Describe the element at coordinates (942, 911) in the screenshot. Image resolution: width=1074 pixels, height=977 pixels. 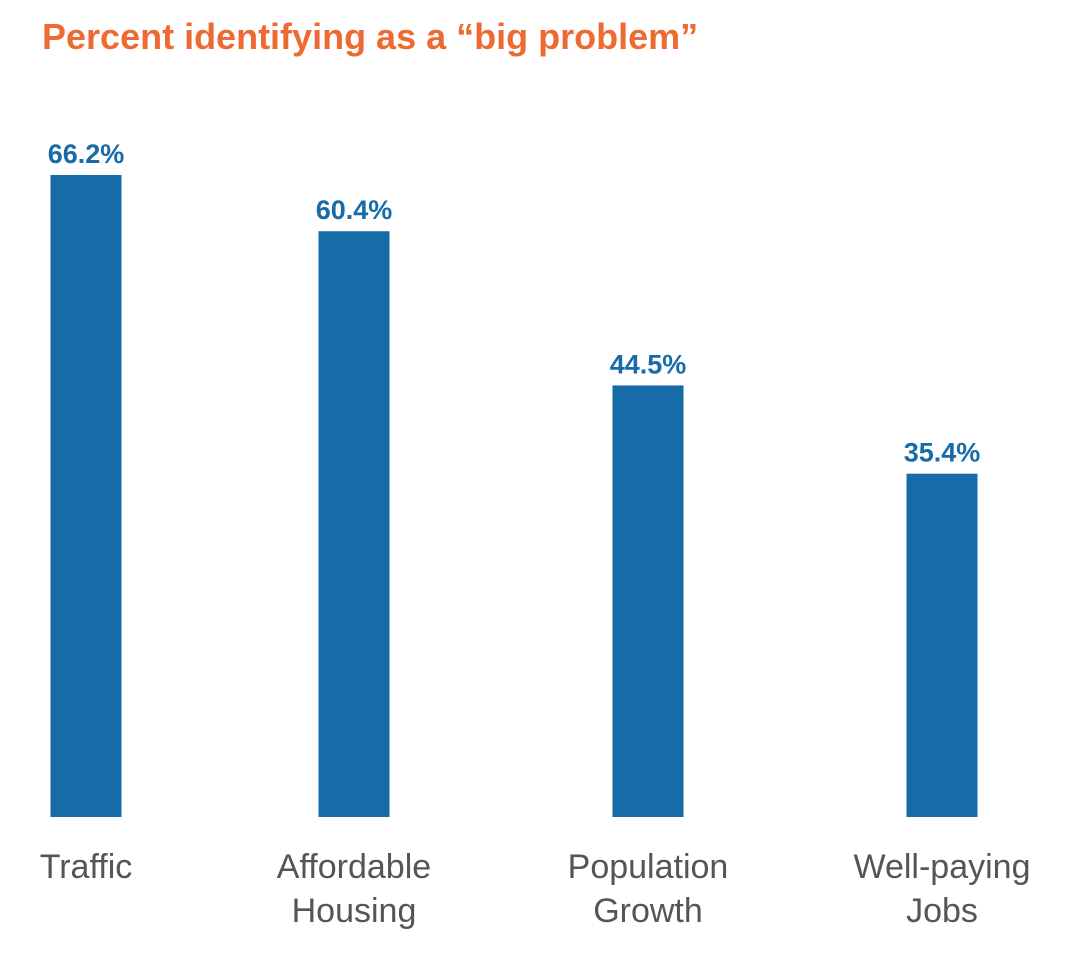
I see `category-label-3-line-1: Jobs` at that location.